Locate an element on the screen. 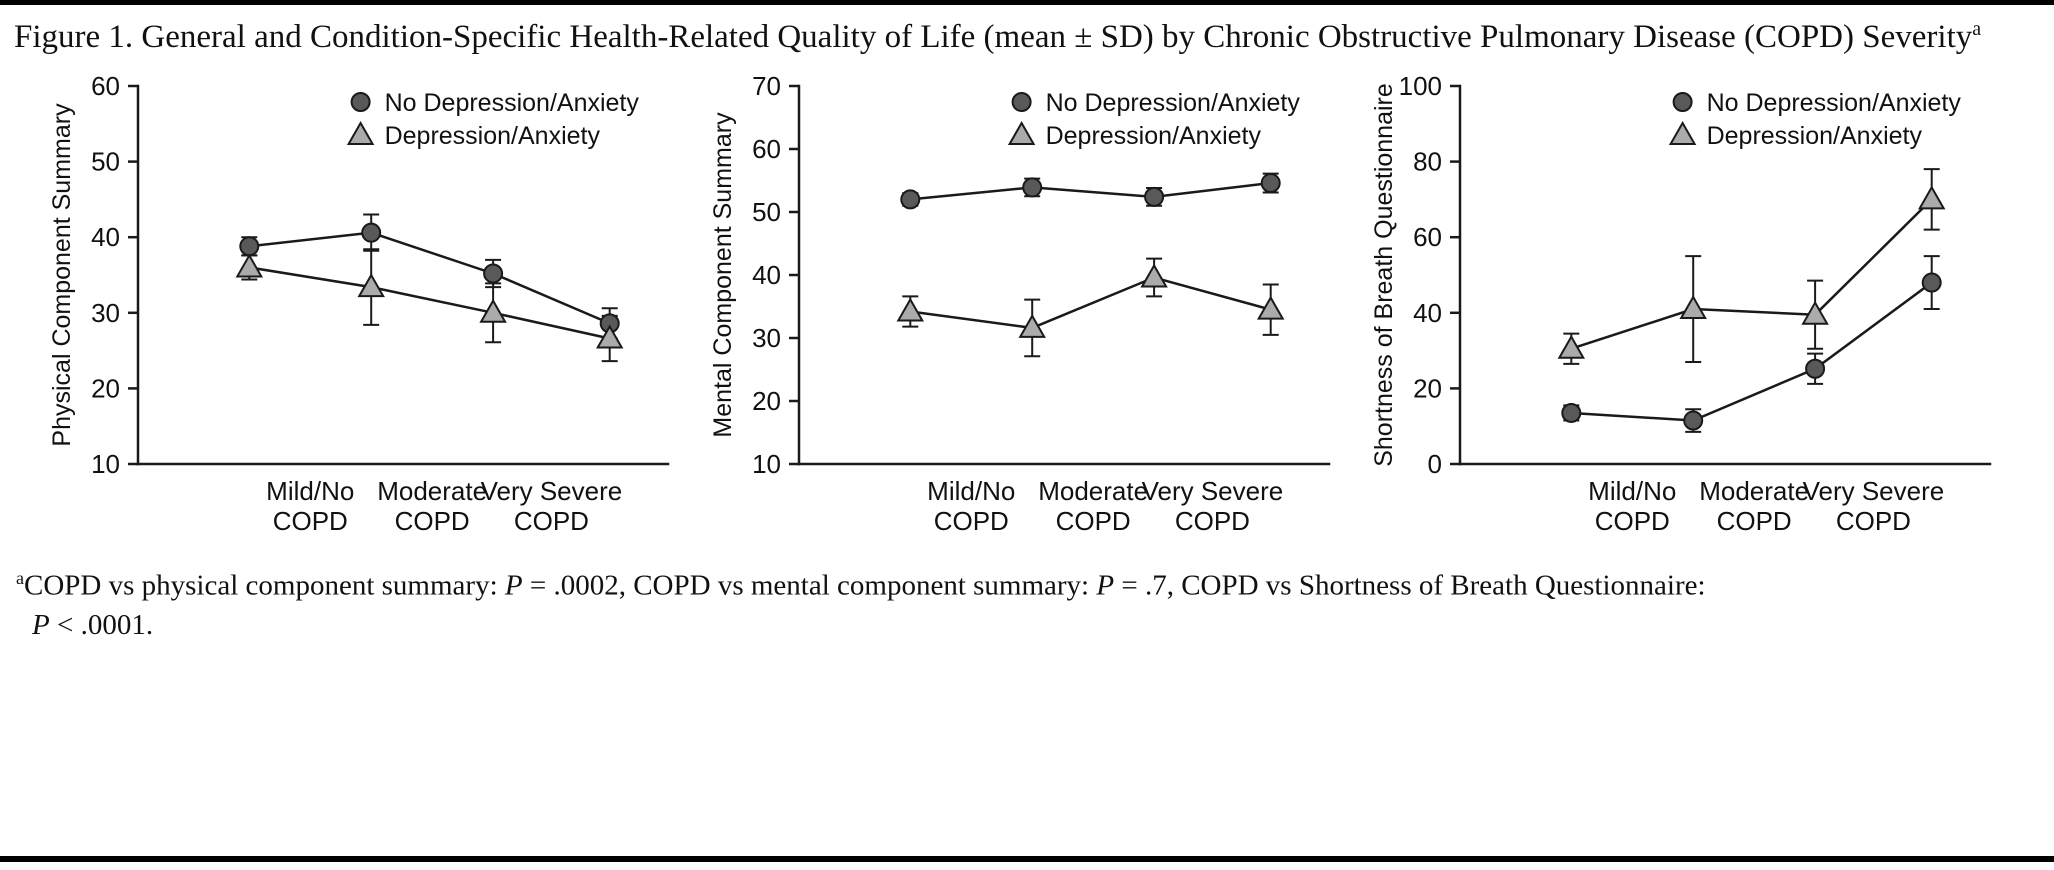 The width and height of the screenshot is (2054, 870). axes is located at coordinates (403, 275).